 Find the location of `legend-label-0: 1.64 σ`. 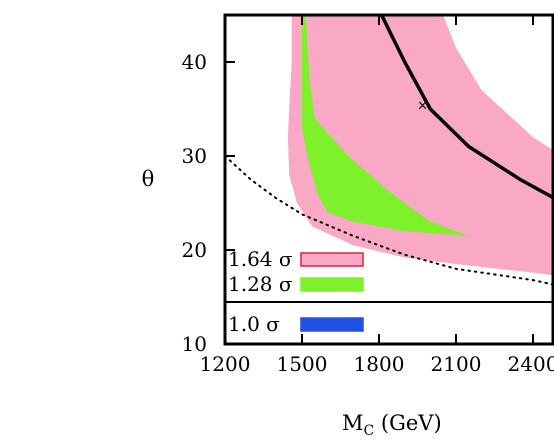

legend-label-0: 1.64 σ is located at coordinates (260, 259).